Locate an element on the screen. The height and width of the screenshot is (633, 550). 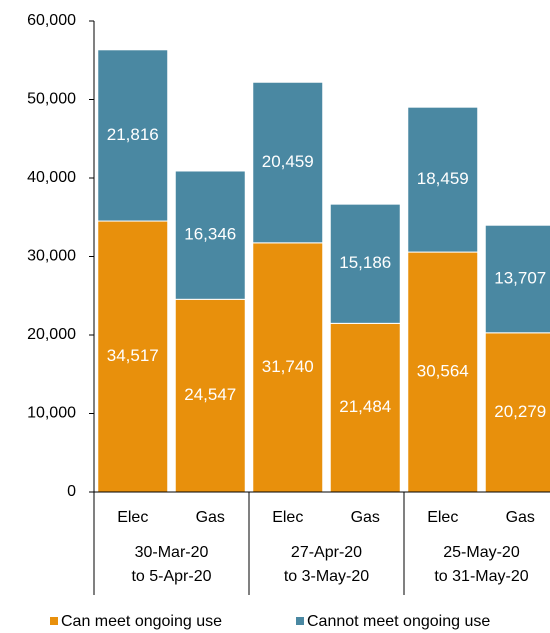
value-label: 16,346 is located at coordinates (210, 234).